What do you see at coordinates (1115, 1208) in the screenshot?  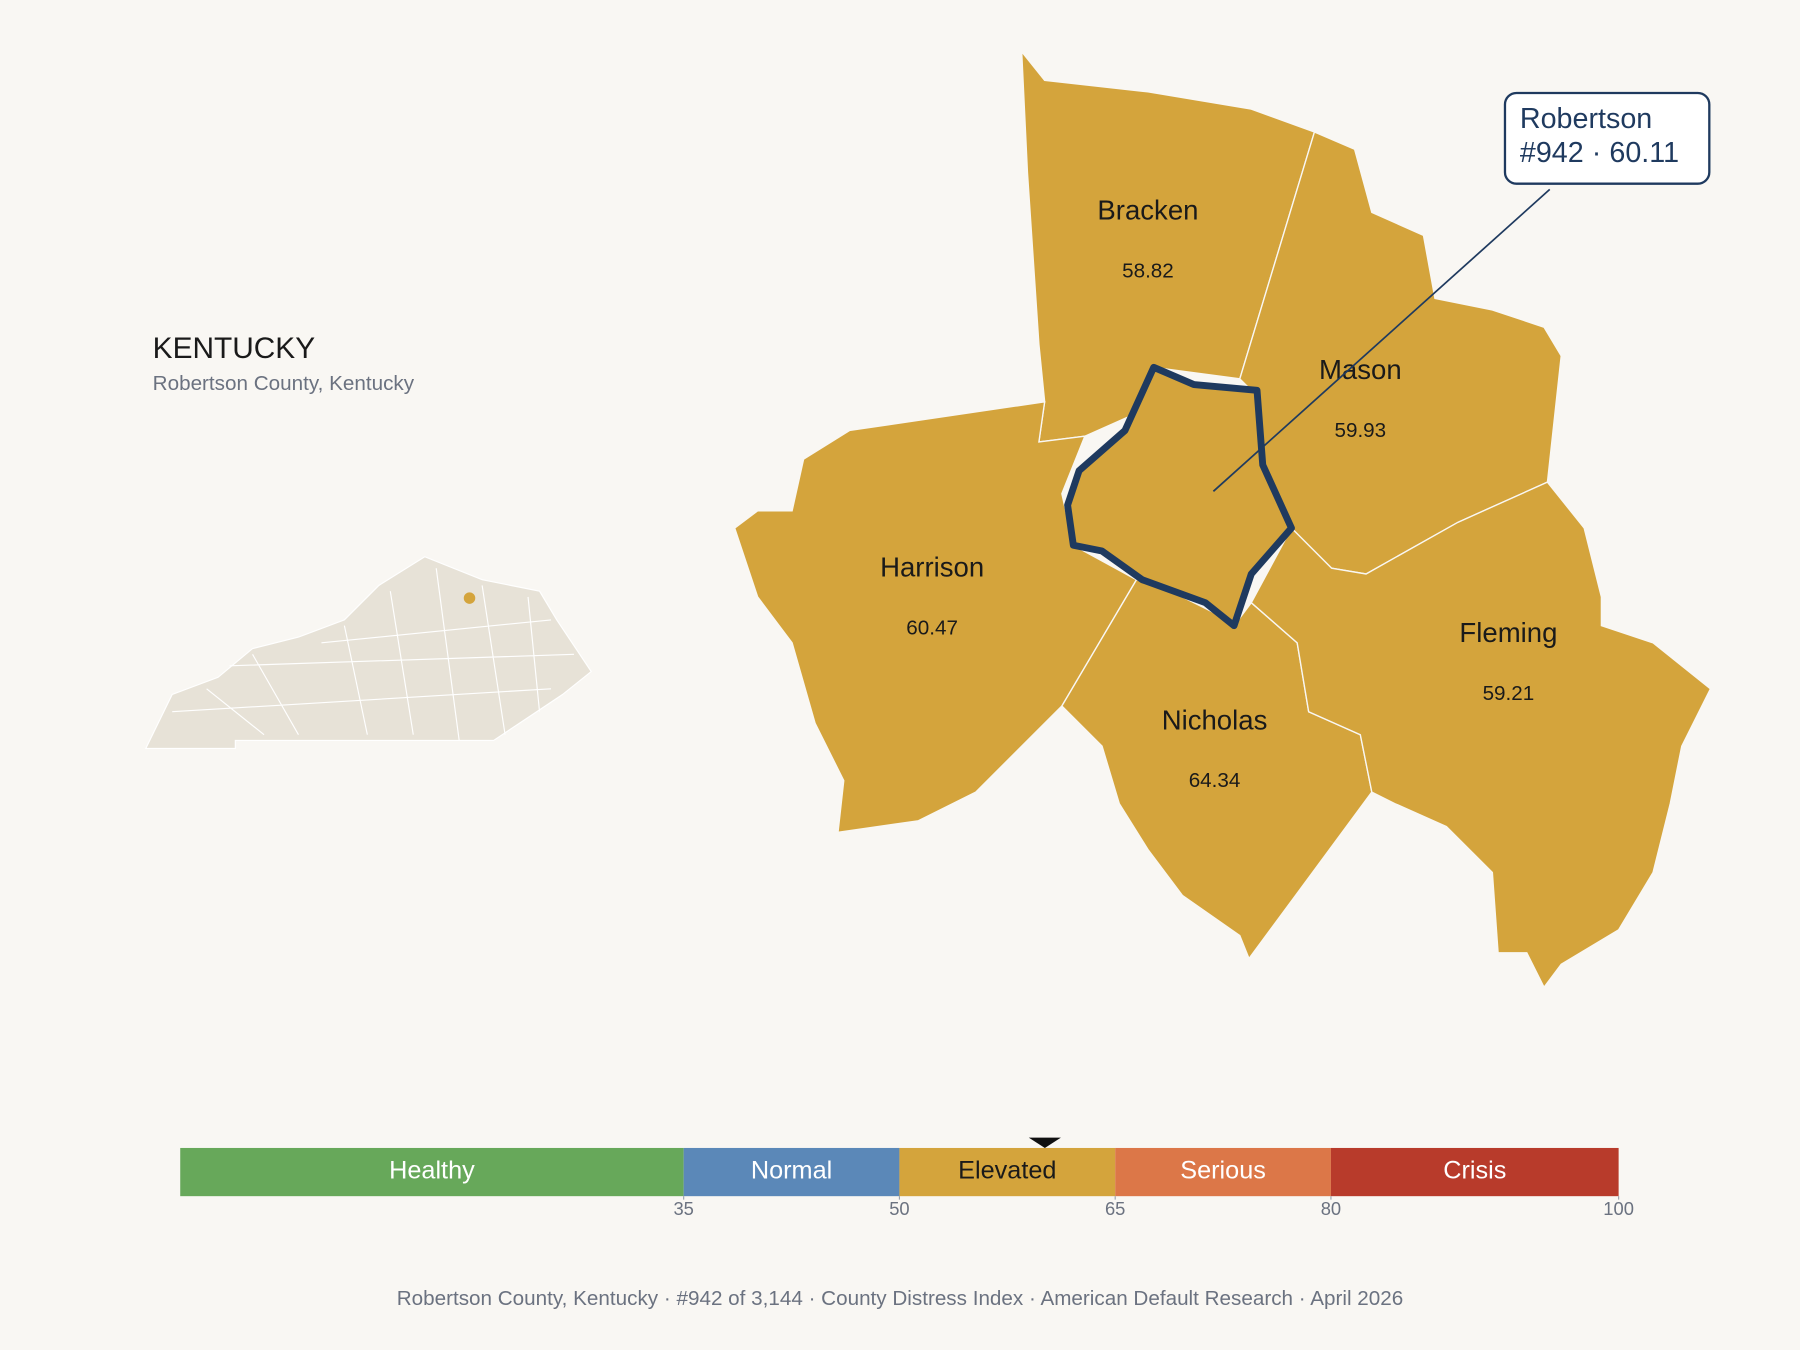 I see `scale-tick-label: 65` at bounding box center [1115, 1208].